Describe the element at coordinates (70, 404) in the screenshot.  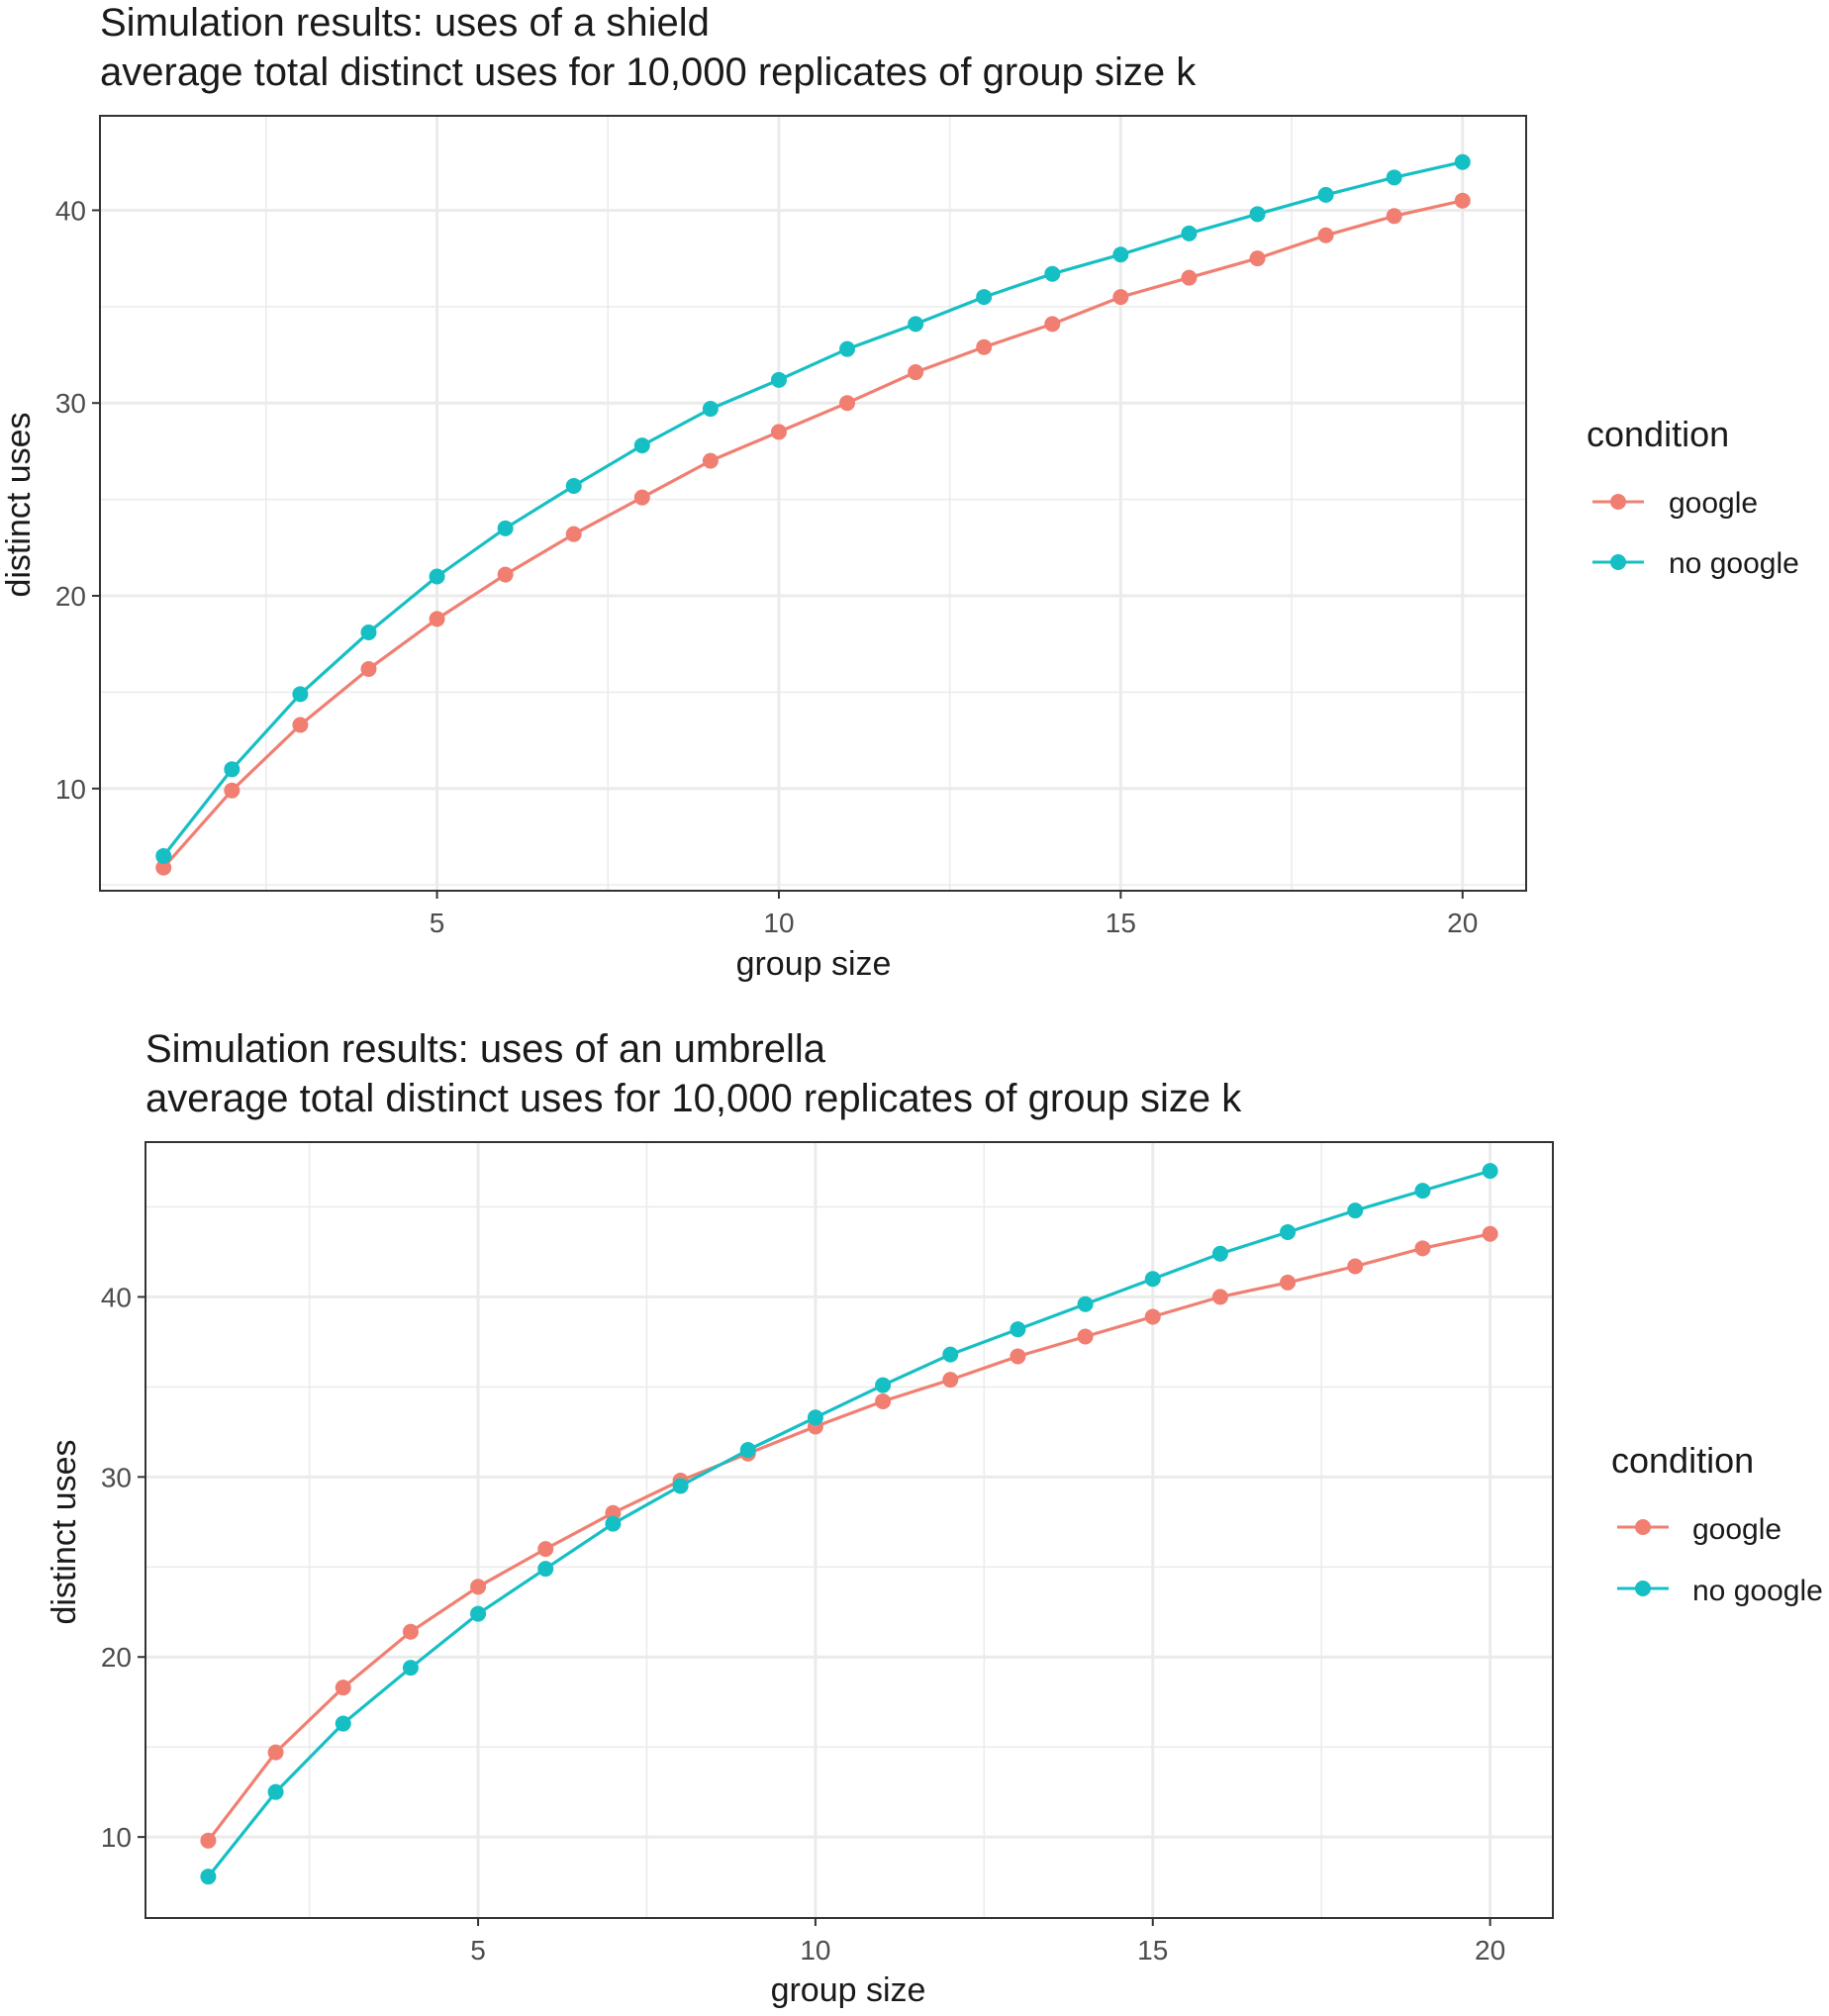
I see `y-tick-label: 30` at that location.